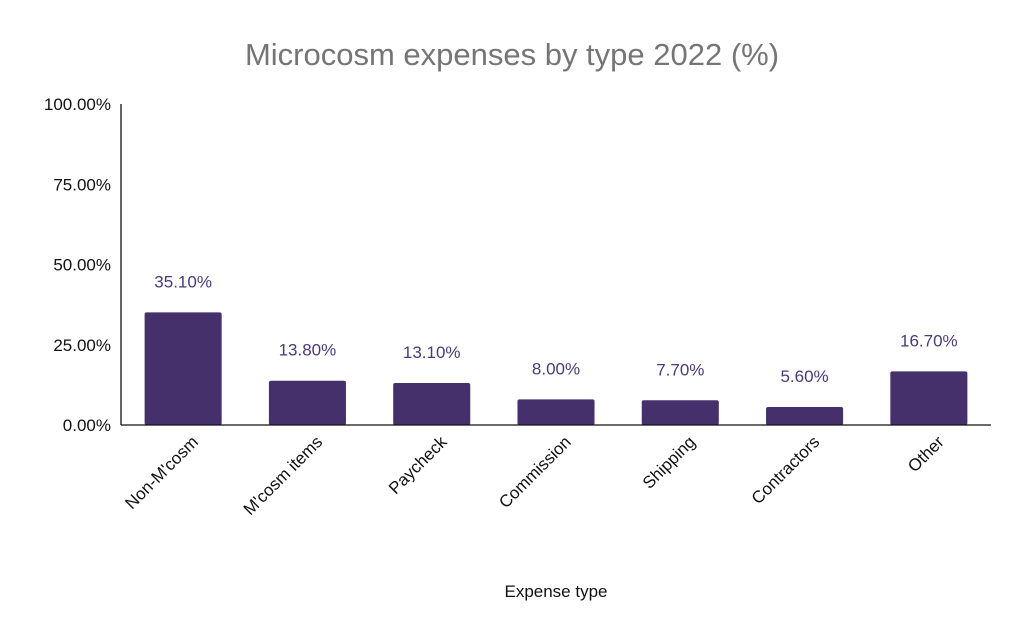 This screenshot has width=1024, height=634. Describe the element at coordinates (432, 352) in the screenshot. I see `data-label: 13.10%` at that location.